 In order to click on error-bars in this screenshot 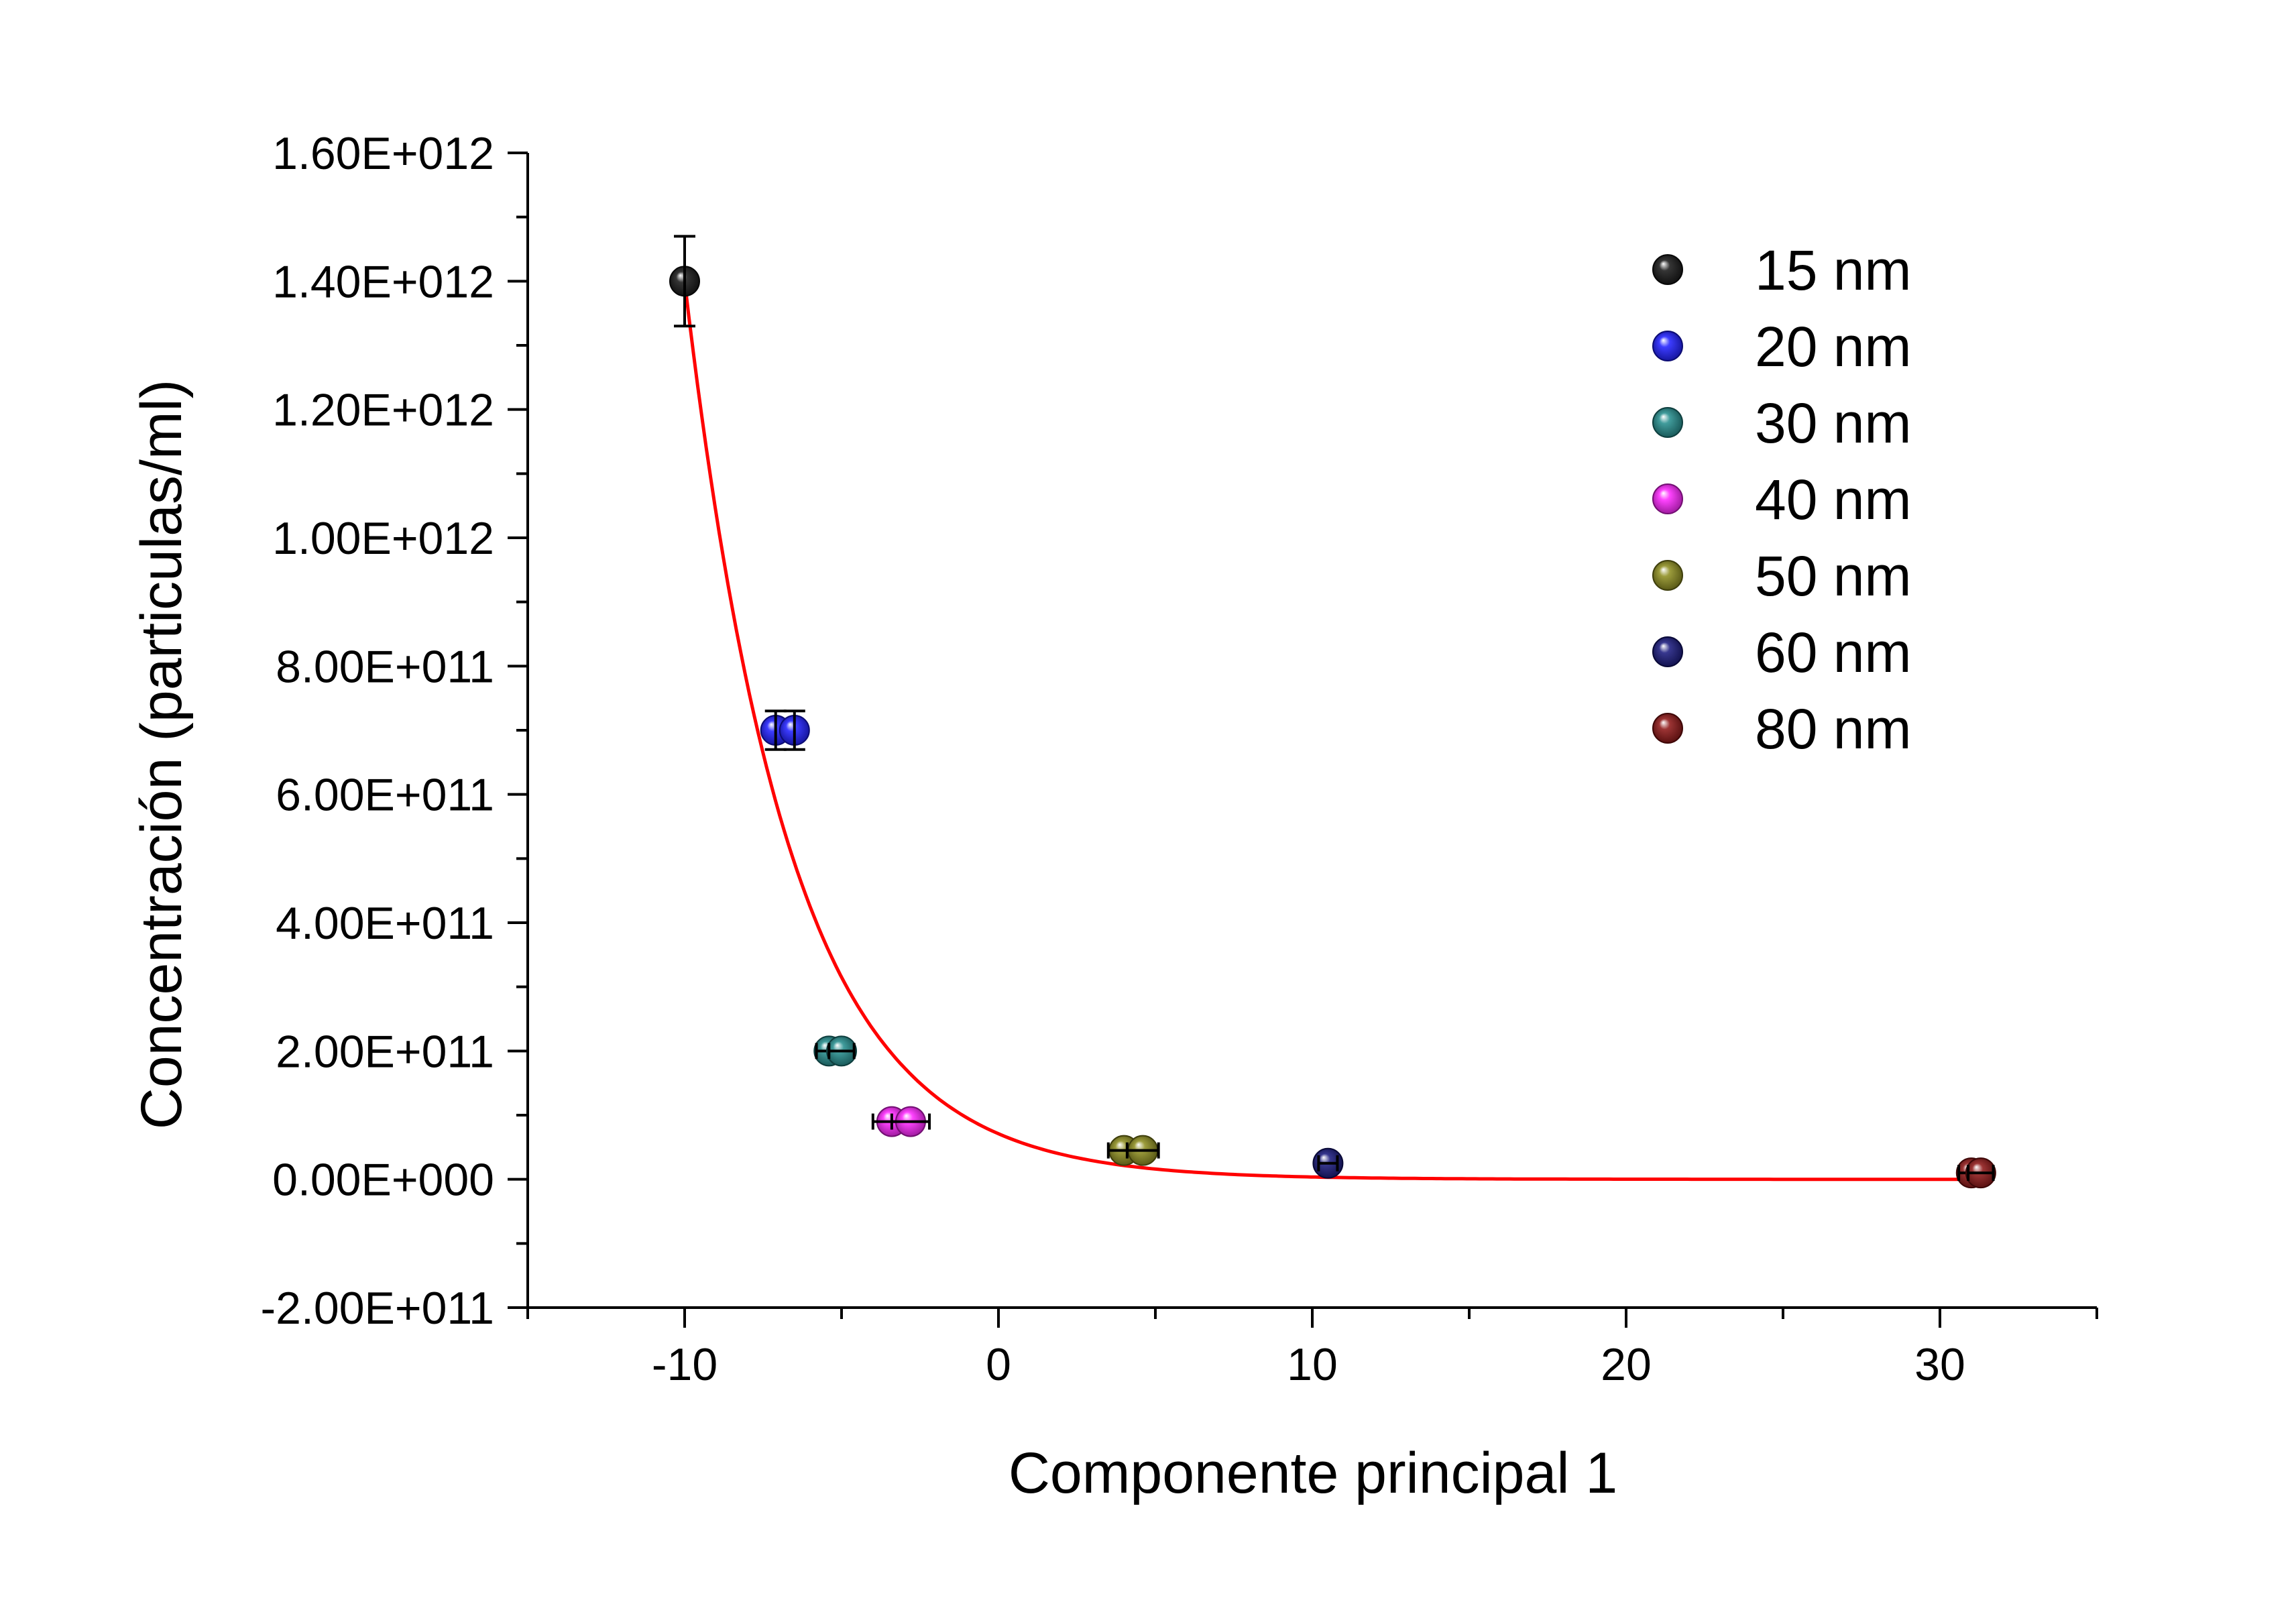, I will do `click(740, 493)`.